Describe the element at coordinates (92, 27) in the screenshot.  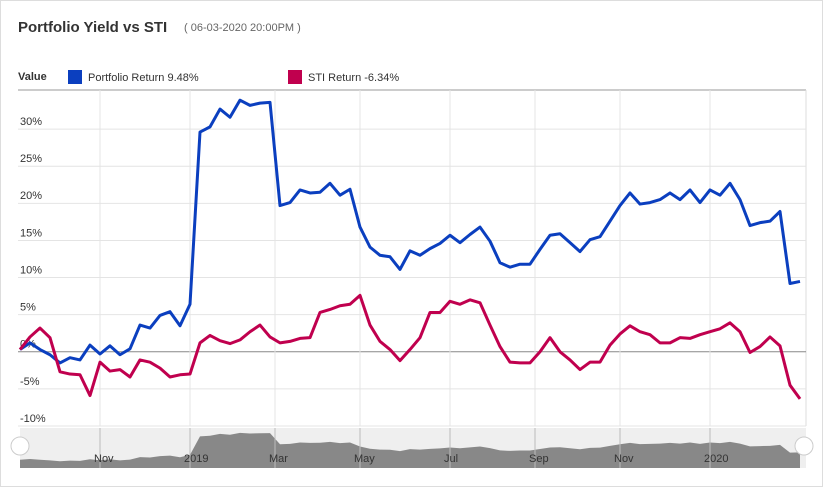
I see `chart-title: Portfolio Yield vs STI` at that location.